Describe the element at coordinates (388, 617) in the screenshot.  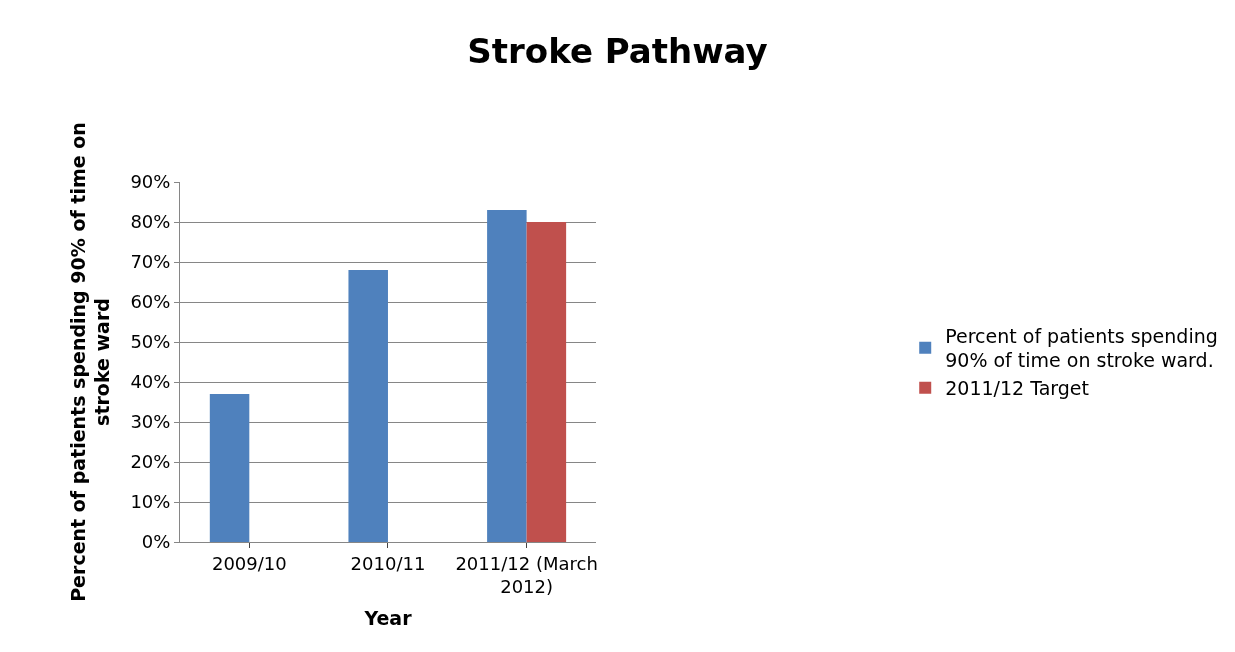
I see `x-axis-title: Year` at that location.